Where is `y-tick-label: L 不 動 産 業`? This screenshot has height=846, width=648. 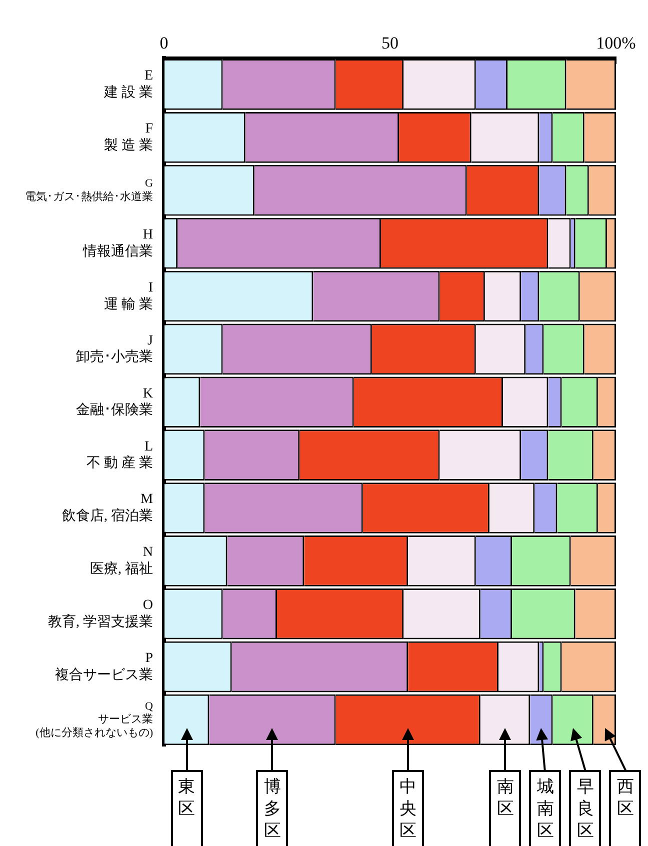 y-tick-label: L 不 動 産 業 is located at coordinates (119, 455).